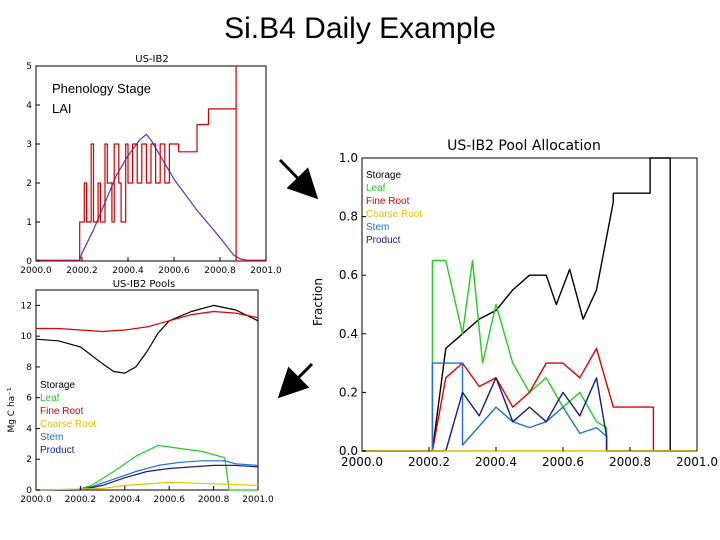 The height and width of the screenshot is (540, 720). What do you see at coordinates (348, 392) in the screenshot?
I see `allocation-y-tick-label: 0.2` at bounding box center [348, 392].